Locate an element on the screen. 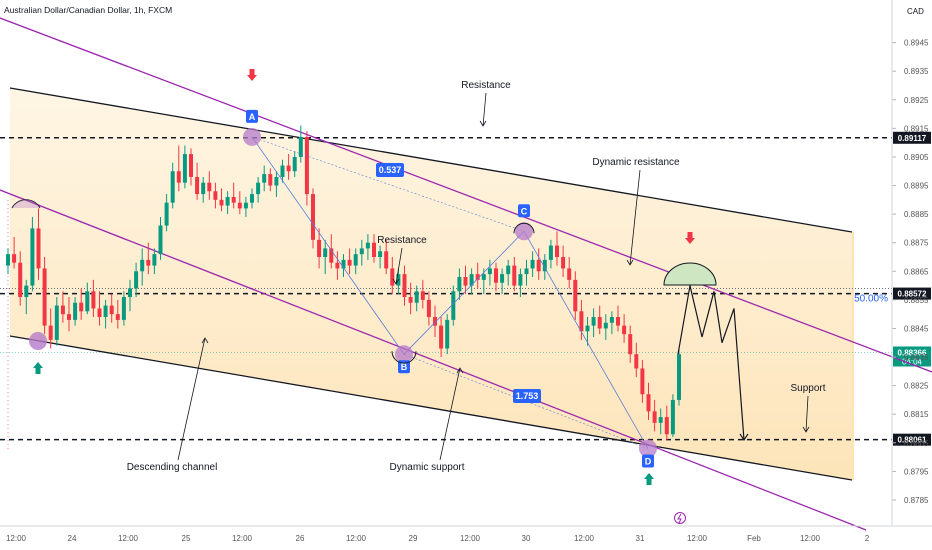 The height and width of the screenshot is (550, 932). price-tick-label: 0.8885 is located at coordinates (916, 214).